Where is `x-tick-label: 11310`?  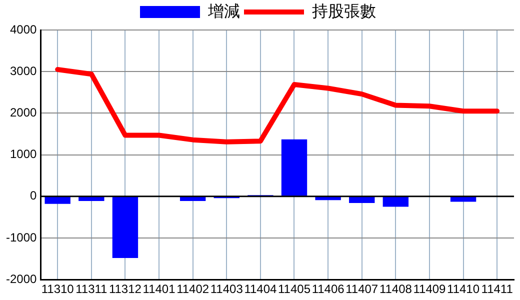 x-tick-label: 11310 is located at coordinates (57, 289).